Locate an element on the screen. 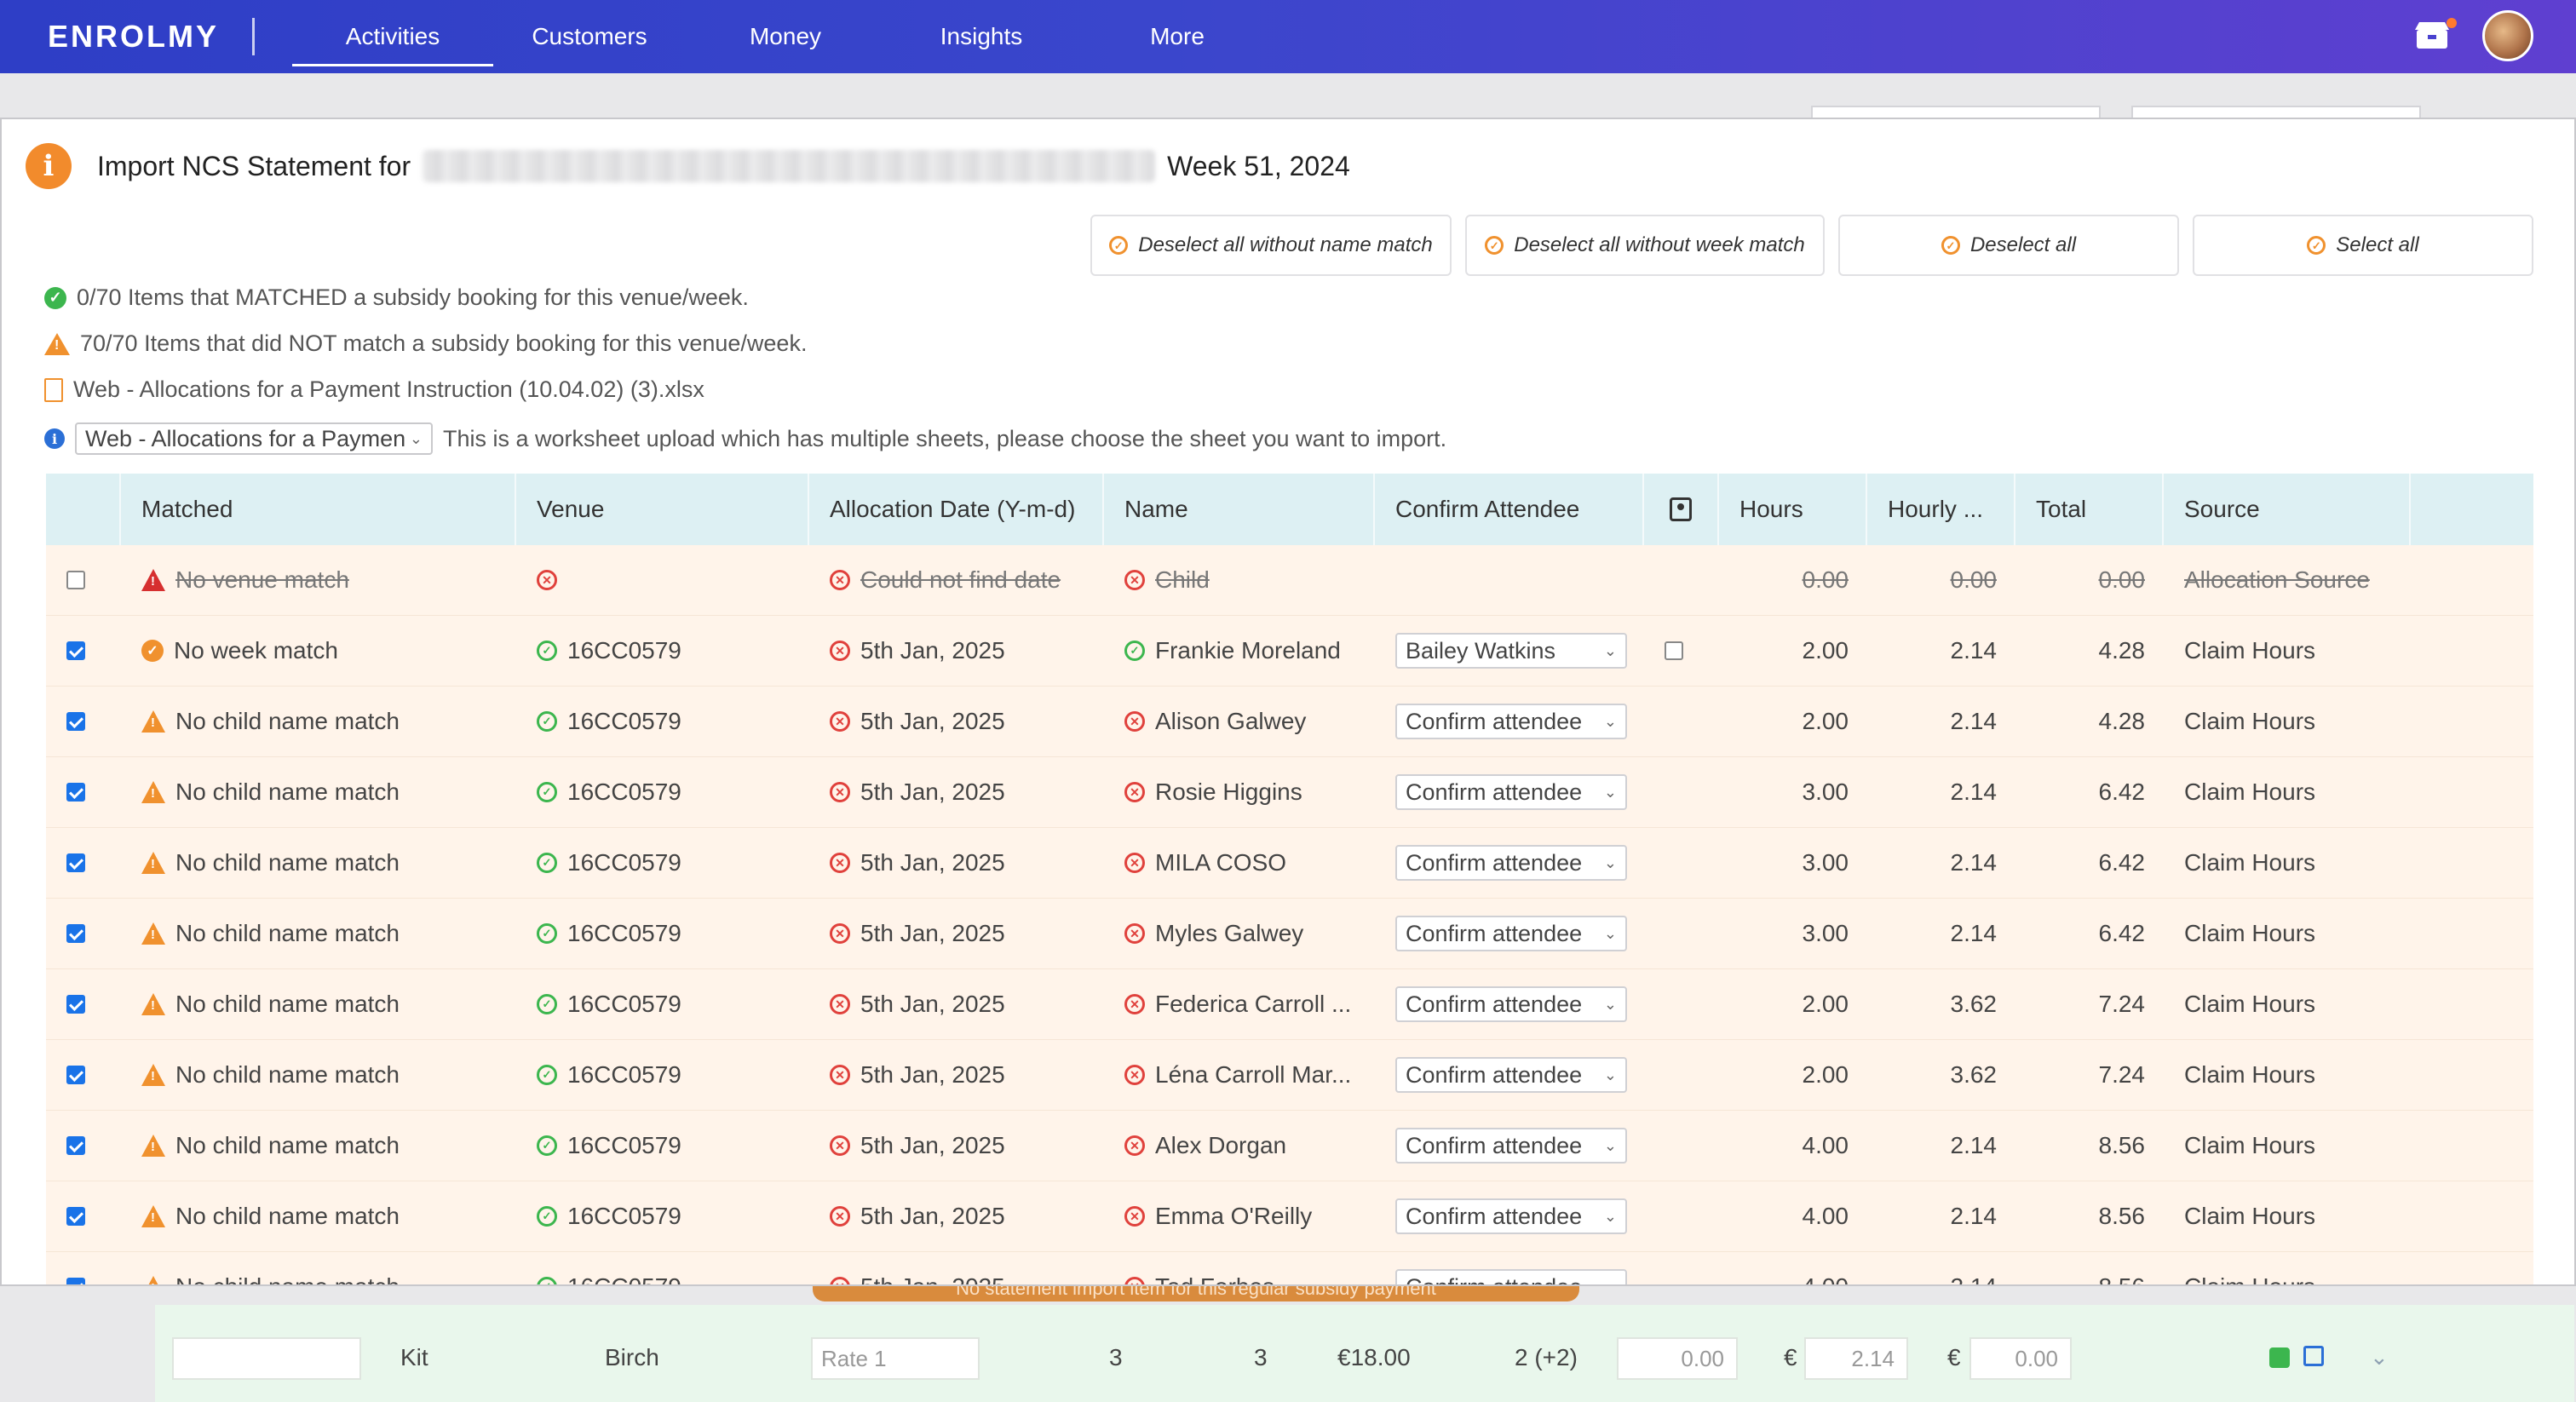  button-label: Select all is located at coordinates (2378, 244).